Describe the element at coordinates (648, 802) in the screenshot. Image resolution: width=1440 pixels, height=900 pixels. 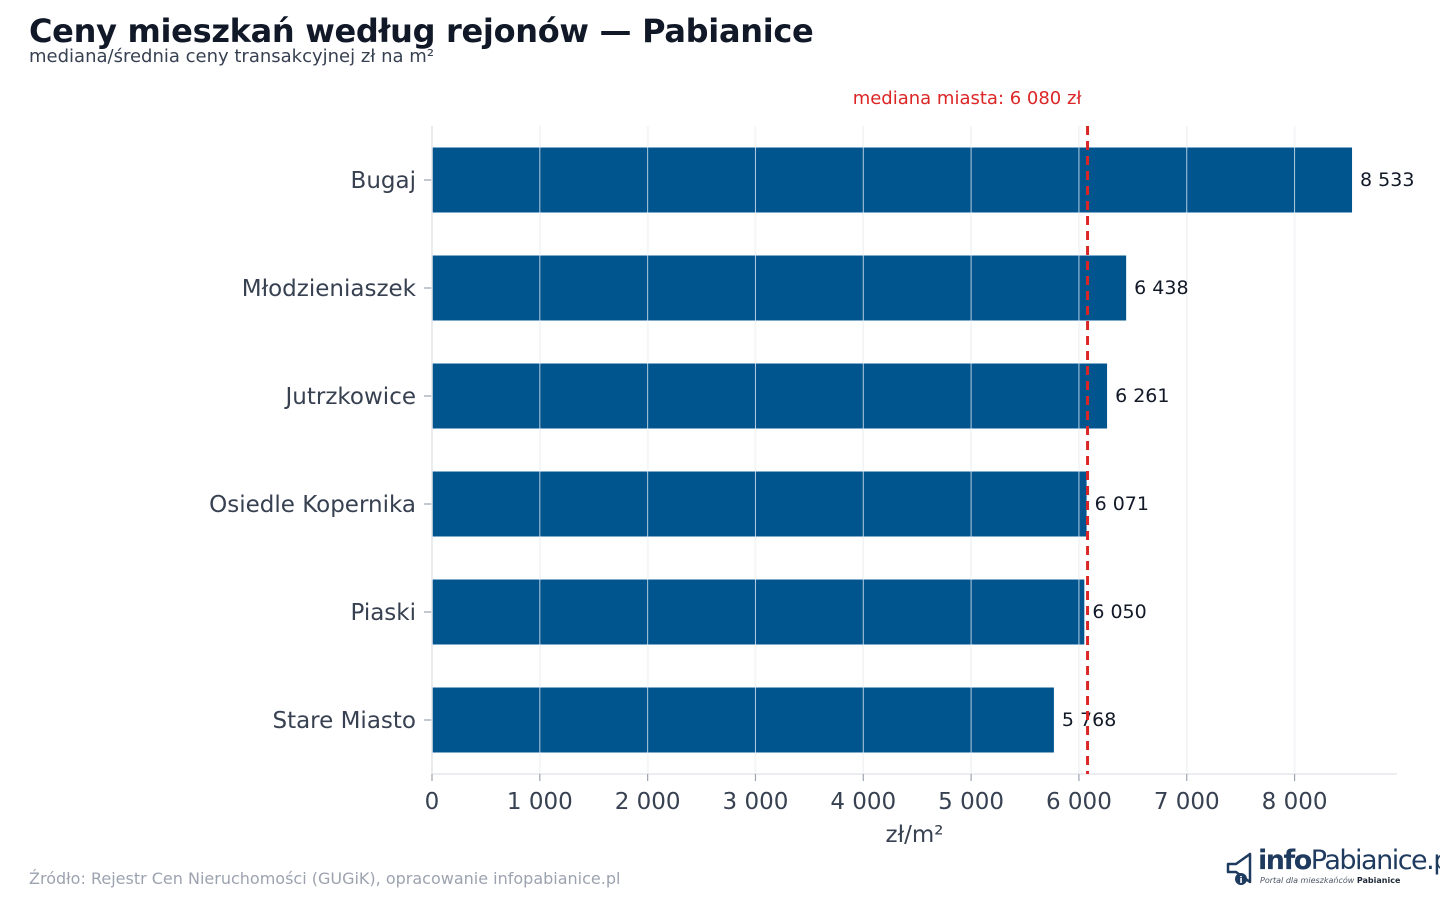
I see `x-tick-label-2: 2 000` at that location.